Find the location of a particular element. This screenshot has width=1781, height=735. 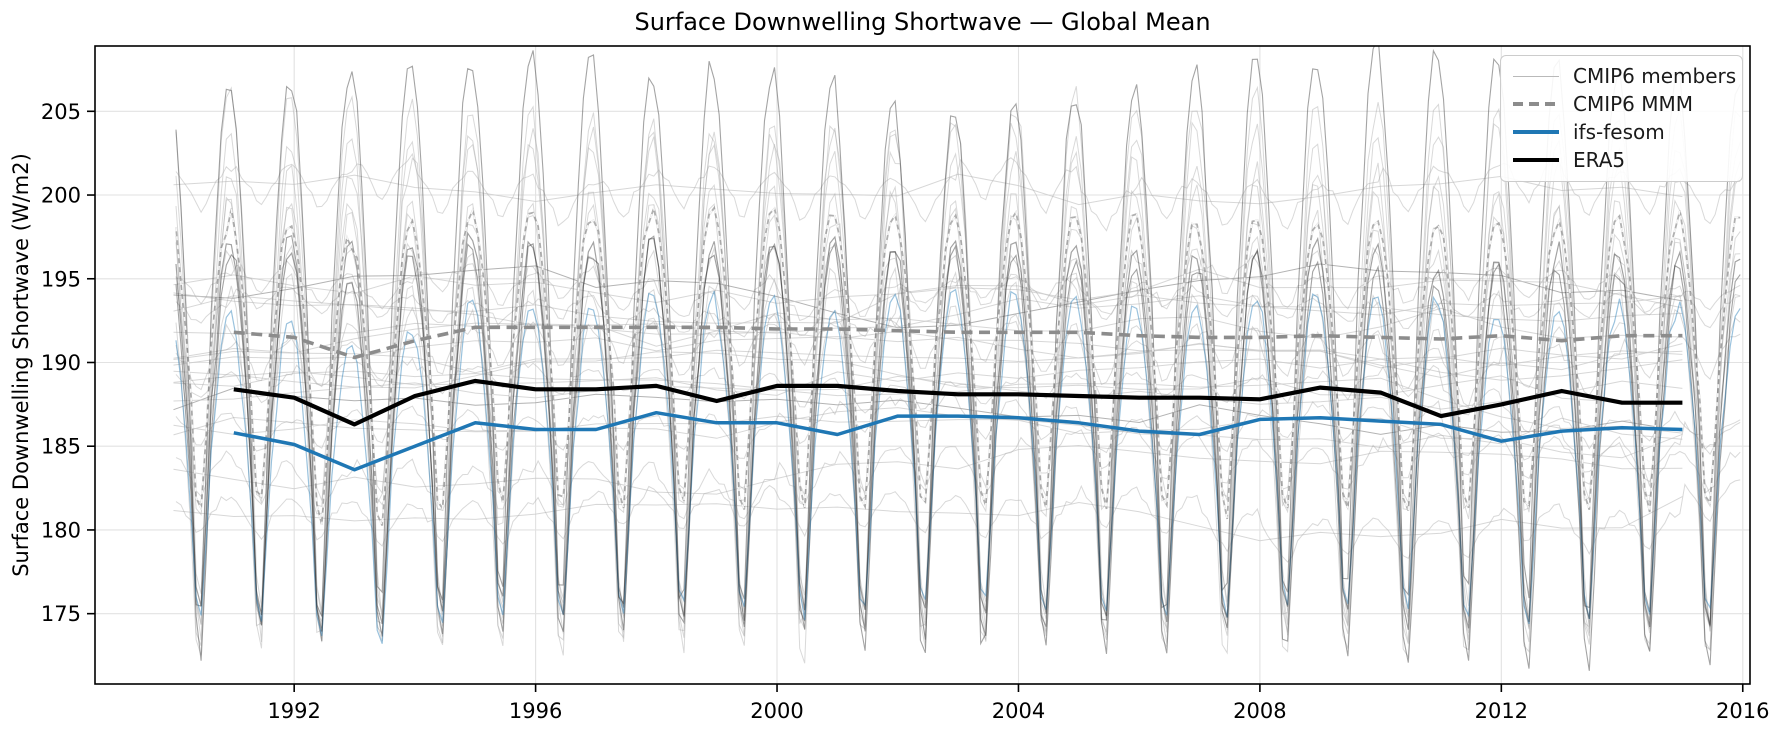

y-tick-label: 175 is located at coordinates (61, 614).